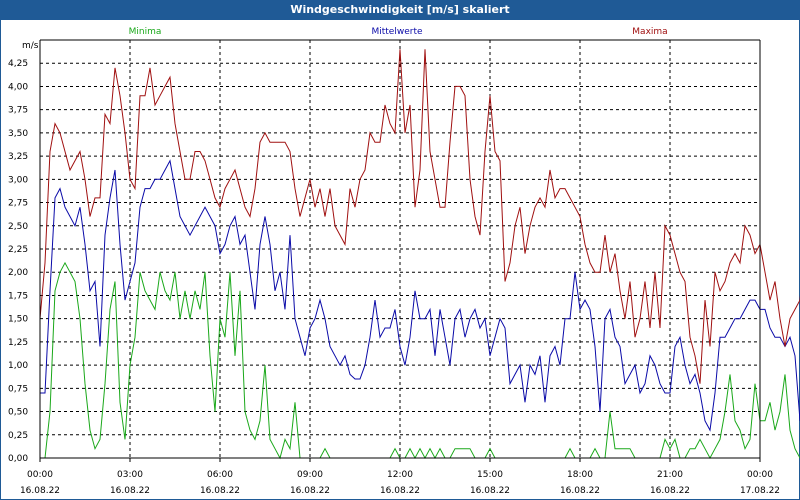 The image size is (800, 500). Describe the element at coordinates (30, 46) in the screenshot. I see `y-axis-label: m/s` at that location.